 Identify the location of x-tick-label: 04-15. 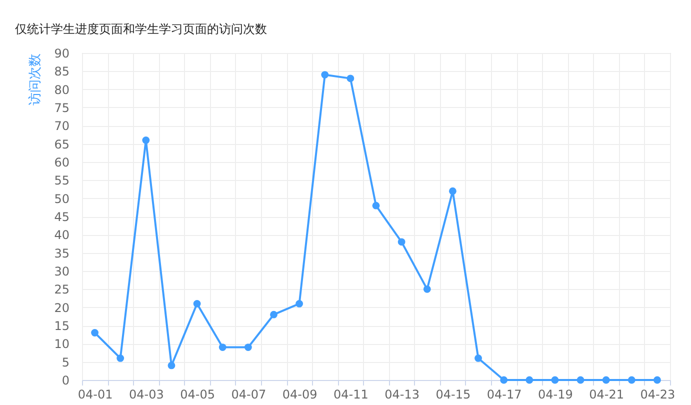
(453, 395).